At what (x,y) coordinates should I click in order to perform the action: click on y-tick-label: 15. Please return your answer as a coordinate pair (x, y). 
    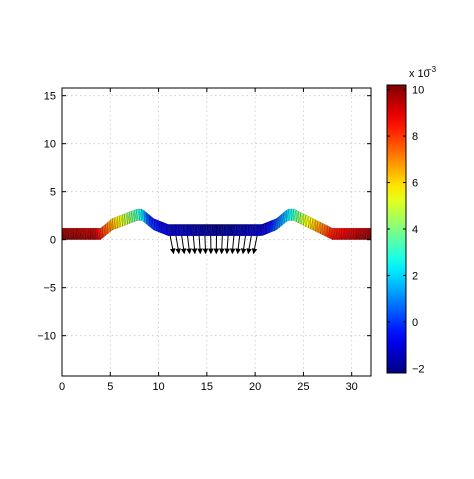
    Looking at the image, I should click on (50, 97).